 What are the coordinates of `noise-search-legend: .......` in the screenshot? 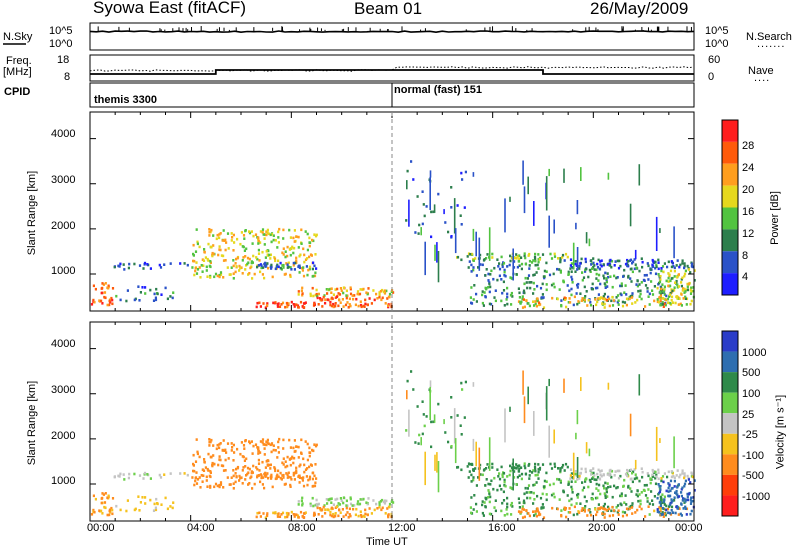 It's located at (771, 44).